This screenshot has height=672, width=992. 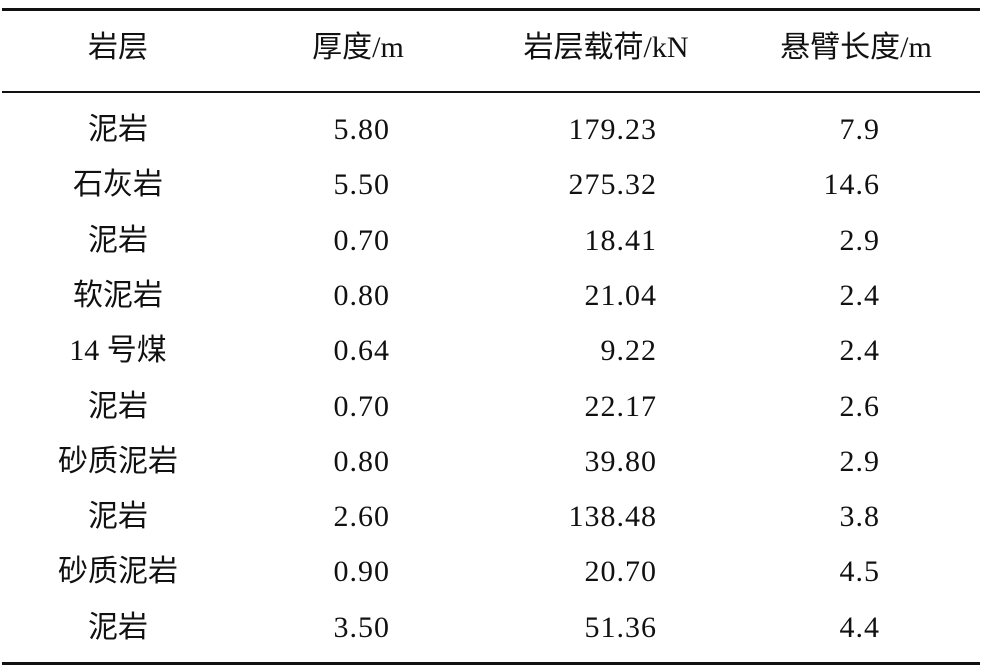 What do you see at coordinates (859, 572) in the screenshot?
I see `table-cell: 4.5` at bounding box center [859, 572].